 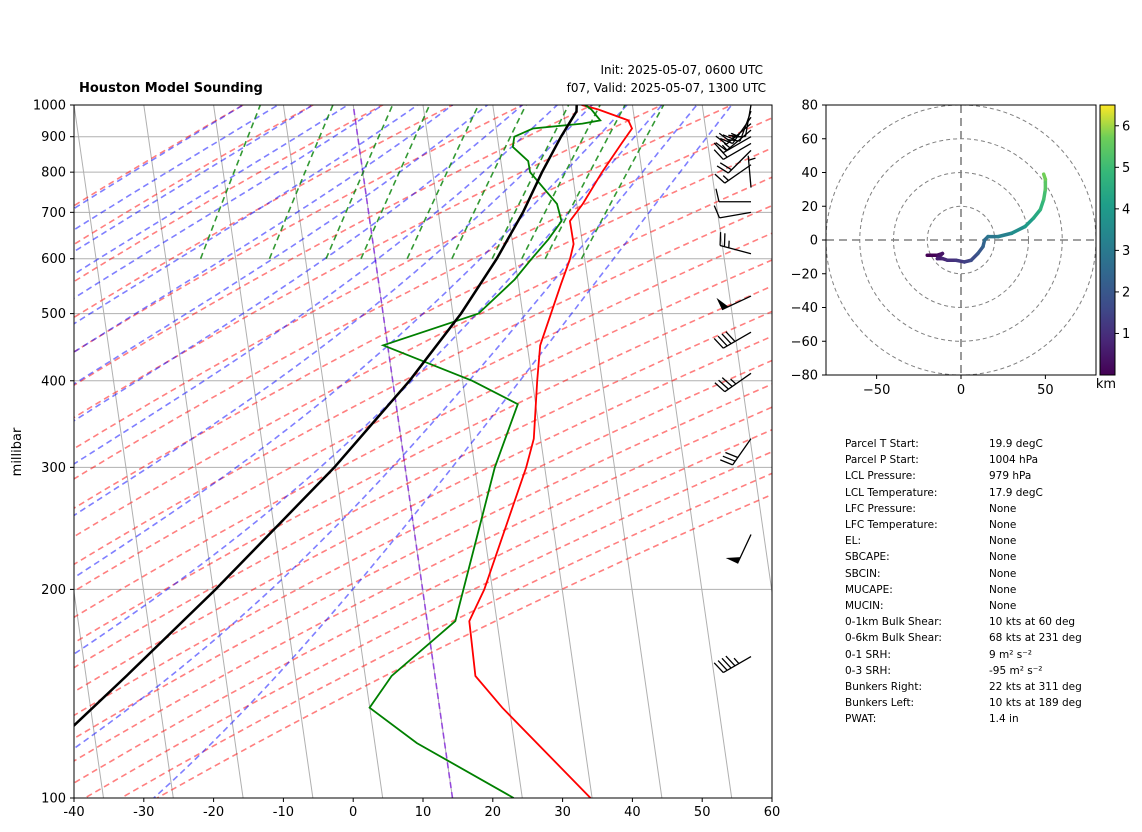 What do you see at coordinates (963, 606) in the screenshot?
I see `parameter-row: MUCIN: None` at bounding box center [963, 606].